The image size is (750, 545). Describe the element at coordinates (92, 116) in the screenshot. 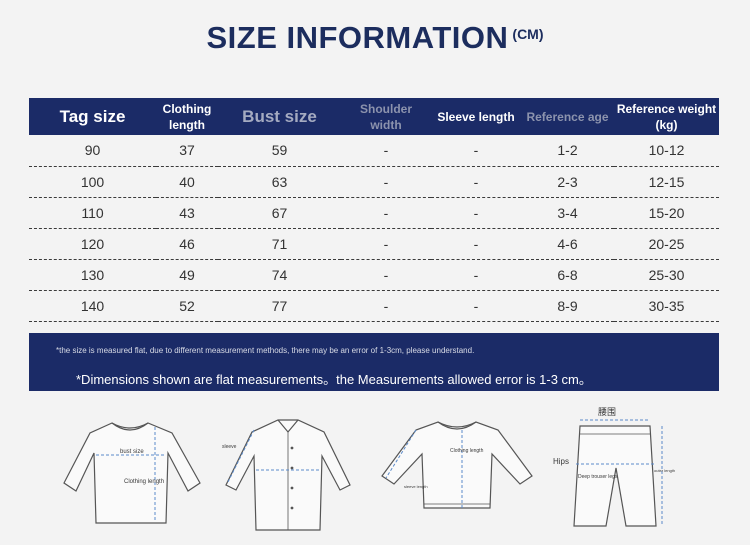

I see `header-tag-size: Tag size` at that location.